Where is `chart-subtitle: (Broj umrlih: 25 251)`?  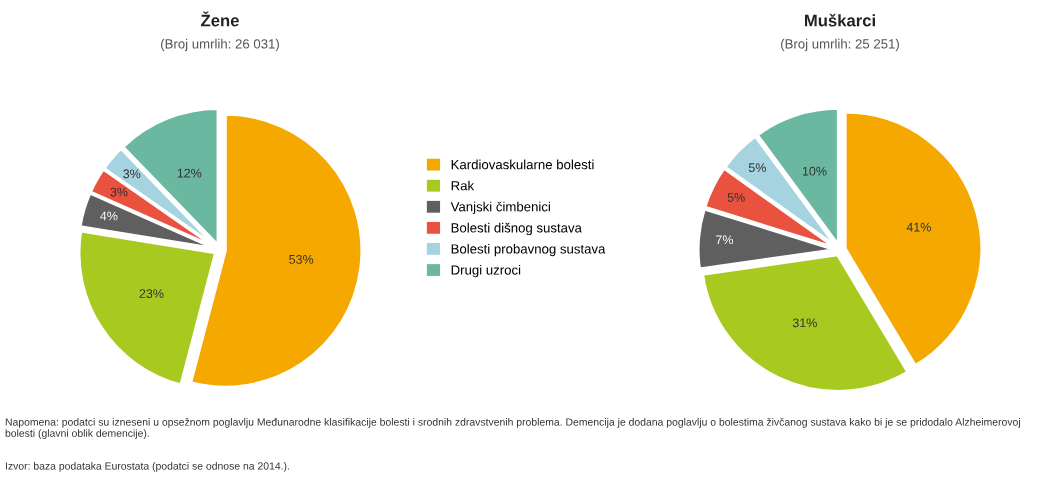 chart-subtitle: (Broj umrlih: 25 251) is located at coordinates (840, 45).